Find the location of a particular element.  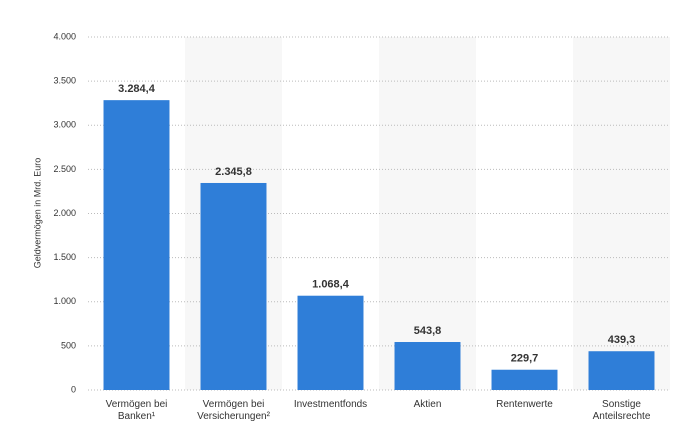

value-label: 1.068,4 is located at coordinates (331, 285).